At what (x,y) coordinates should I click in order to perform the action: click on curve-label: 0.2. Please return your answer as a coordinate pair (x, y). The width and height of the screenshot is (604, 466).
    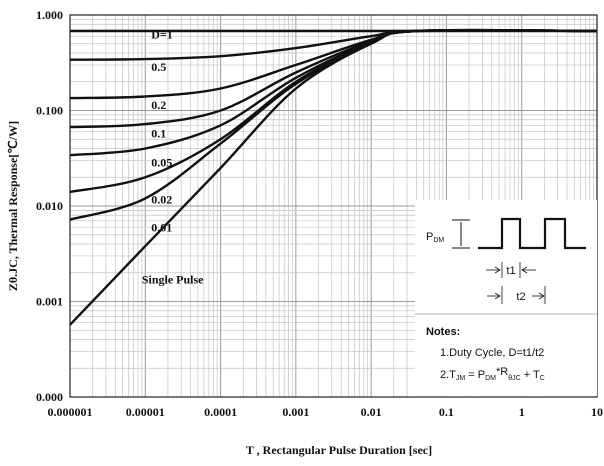
    Looking at the image, I should click on (158, 105).